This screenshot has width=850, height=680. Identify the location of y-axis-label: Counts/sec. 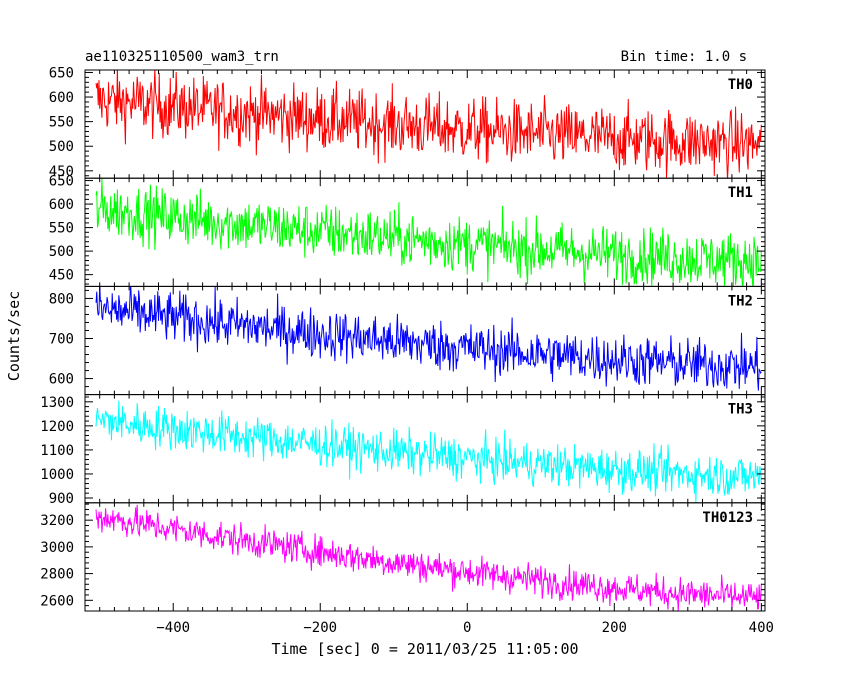
(14, 336).